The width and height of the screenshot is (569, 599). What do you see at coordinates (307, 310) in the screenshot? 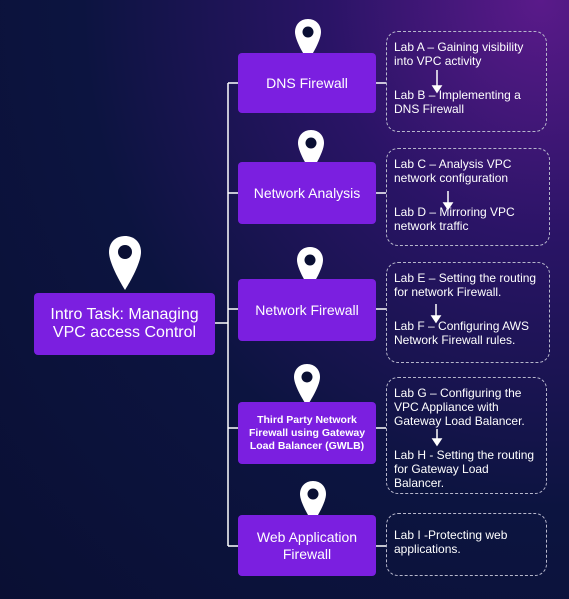
I see `topic-network-firewall: Network Firewall` at bounding box center [307, 310].